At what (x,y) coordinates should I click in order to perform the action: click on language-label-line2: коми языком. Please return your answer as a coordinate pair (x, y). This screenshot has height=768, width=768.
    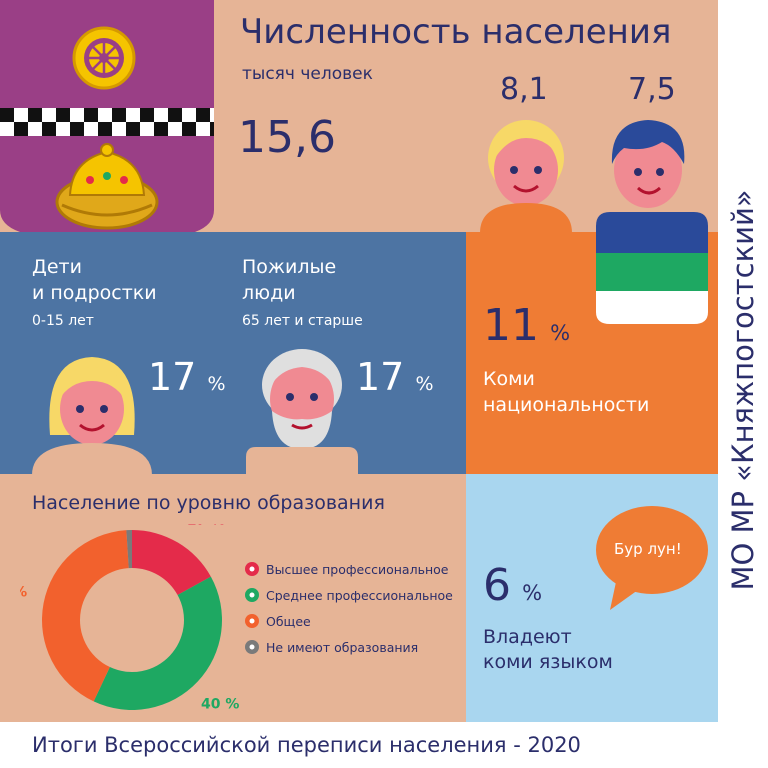
    Looking at the image, I should click on (548, 662).